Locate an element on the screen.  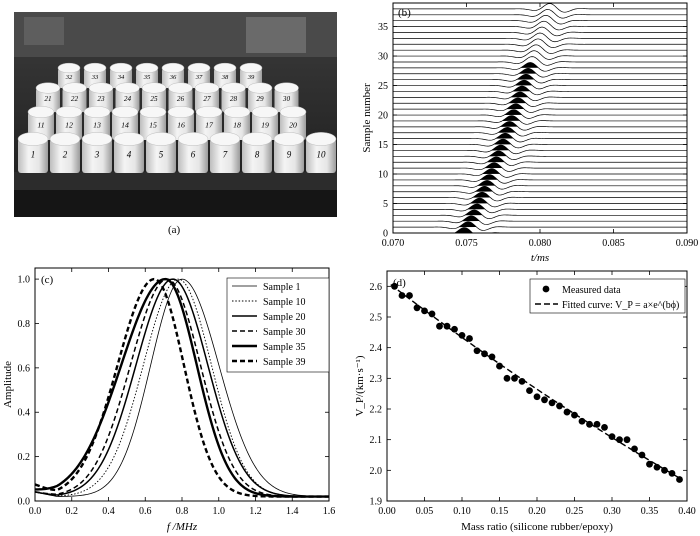
y-axis-label: V_P/(km·s⁻¹) is located at coordinates (360, 385).